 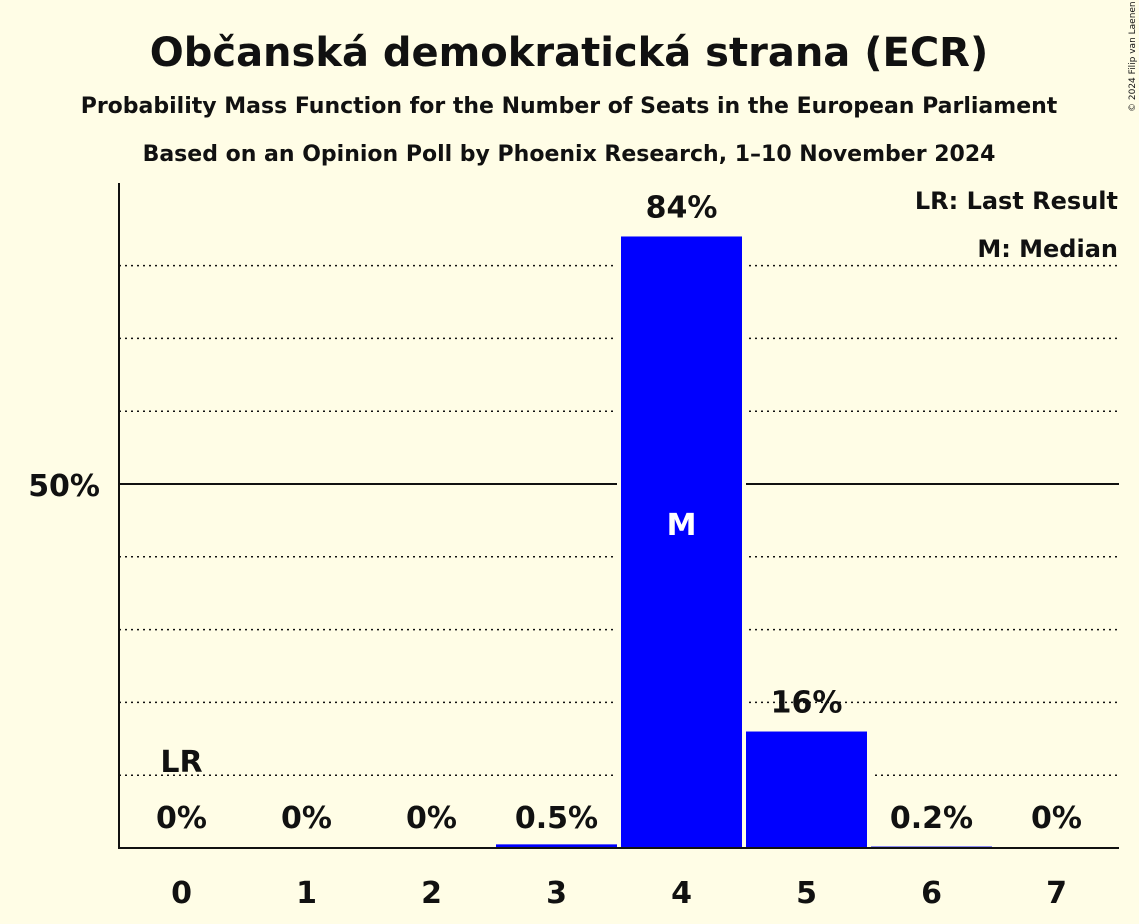 I want to click on value-label-0: 0%, so click(x=181, y=818).